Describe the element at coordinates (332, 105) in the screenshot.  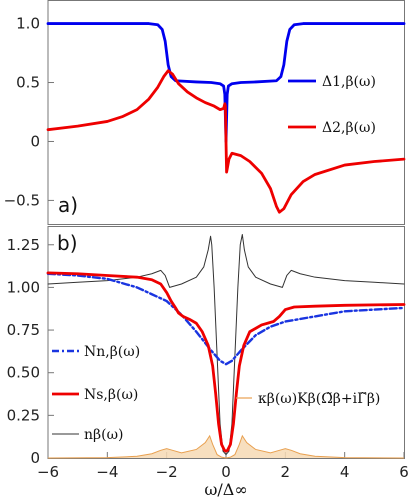
I see `panel-a-legend: Δ1,β(ω) Δ2,β(ω)` at that location.